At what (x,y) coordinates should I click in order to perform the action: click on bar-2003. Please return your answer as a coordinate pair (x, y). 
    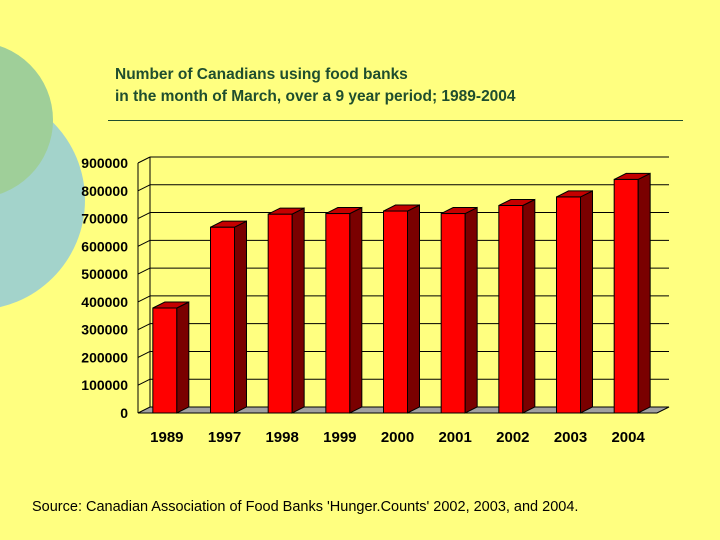
    Looking at the image, I should click on (568, 305).